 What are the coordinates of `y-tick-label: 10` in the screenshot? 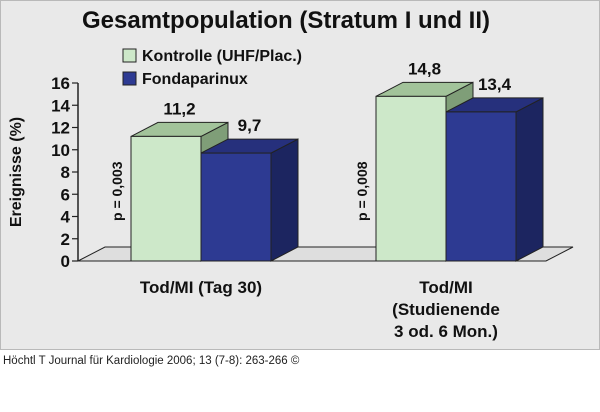 It's located at (60, 150).